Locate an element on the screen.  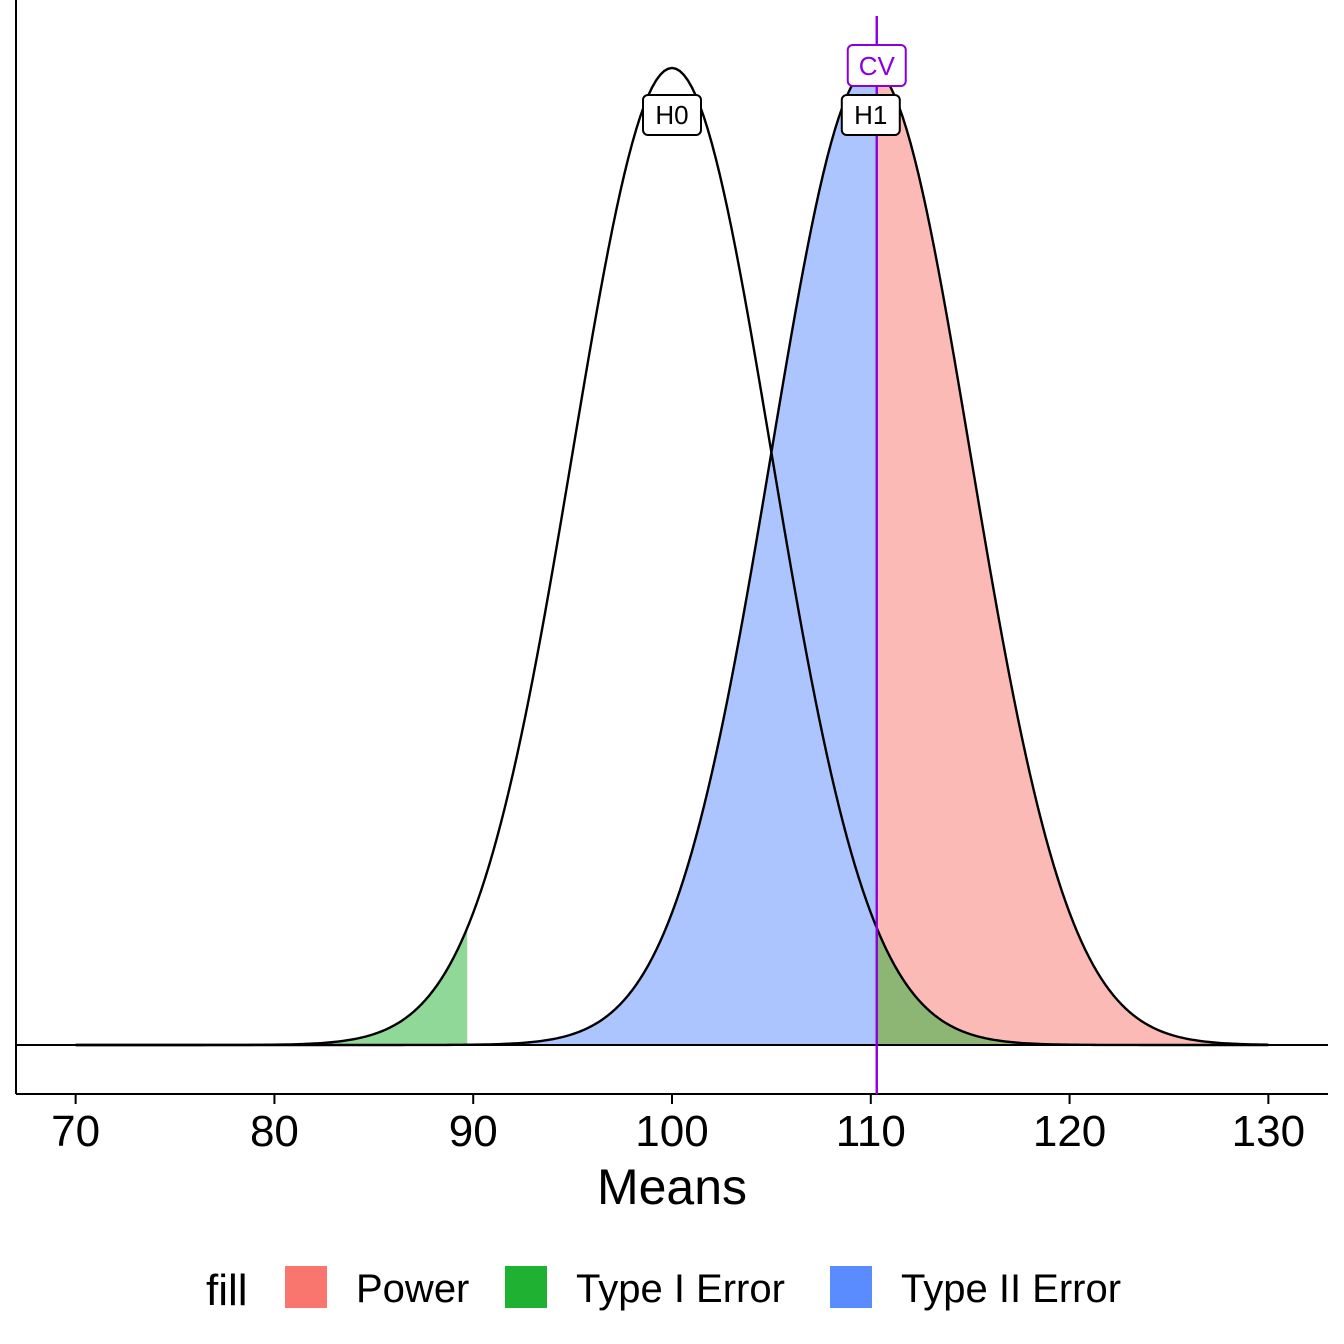
hypothesis-labels: H0 H1 is located at coordinates (771, 115).